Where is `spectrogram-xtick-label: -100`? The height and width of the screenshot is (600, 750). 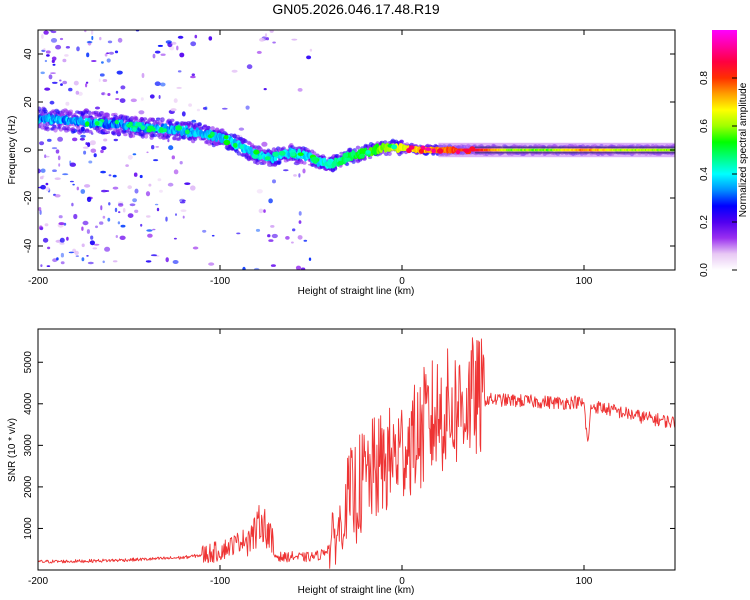
spectrogram-xtick-label: -100 is located at coordinates (220, 281).